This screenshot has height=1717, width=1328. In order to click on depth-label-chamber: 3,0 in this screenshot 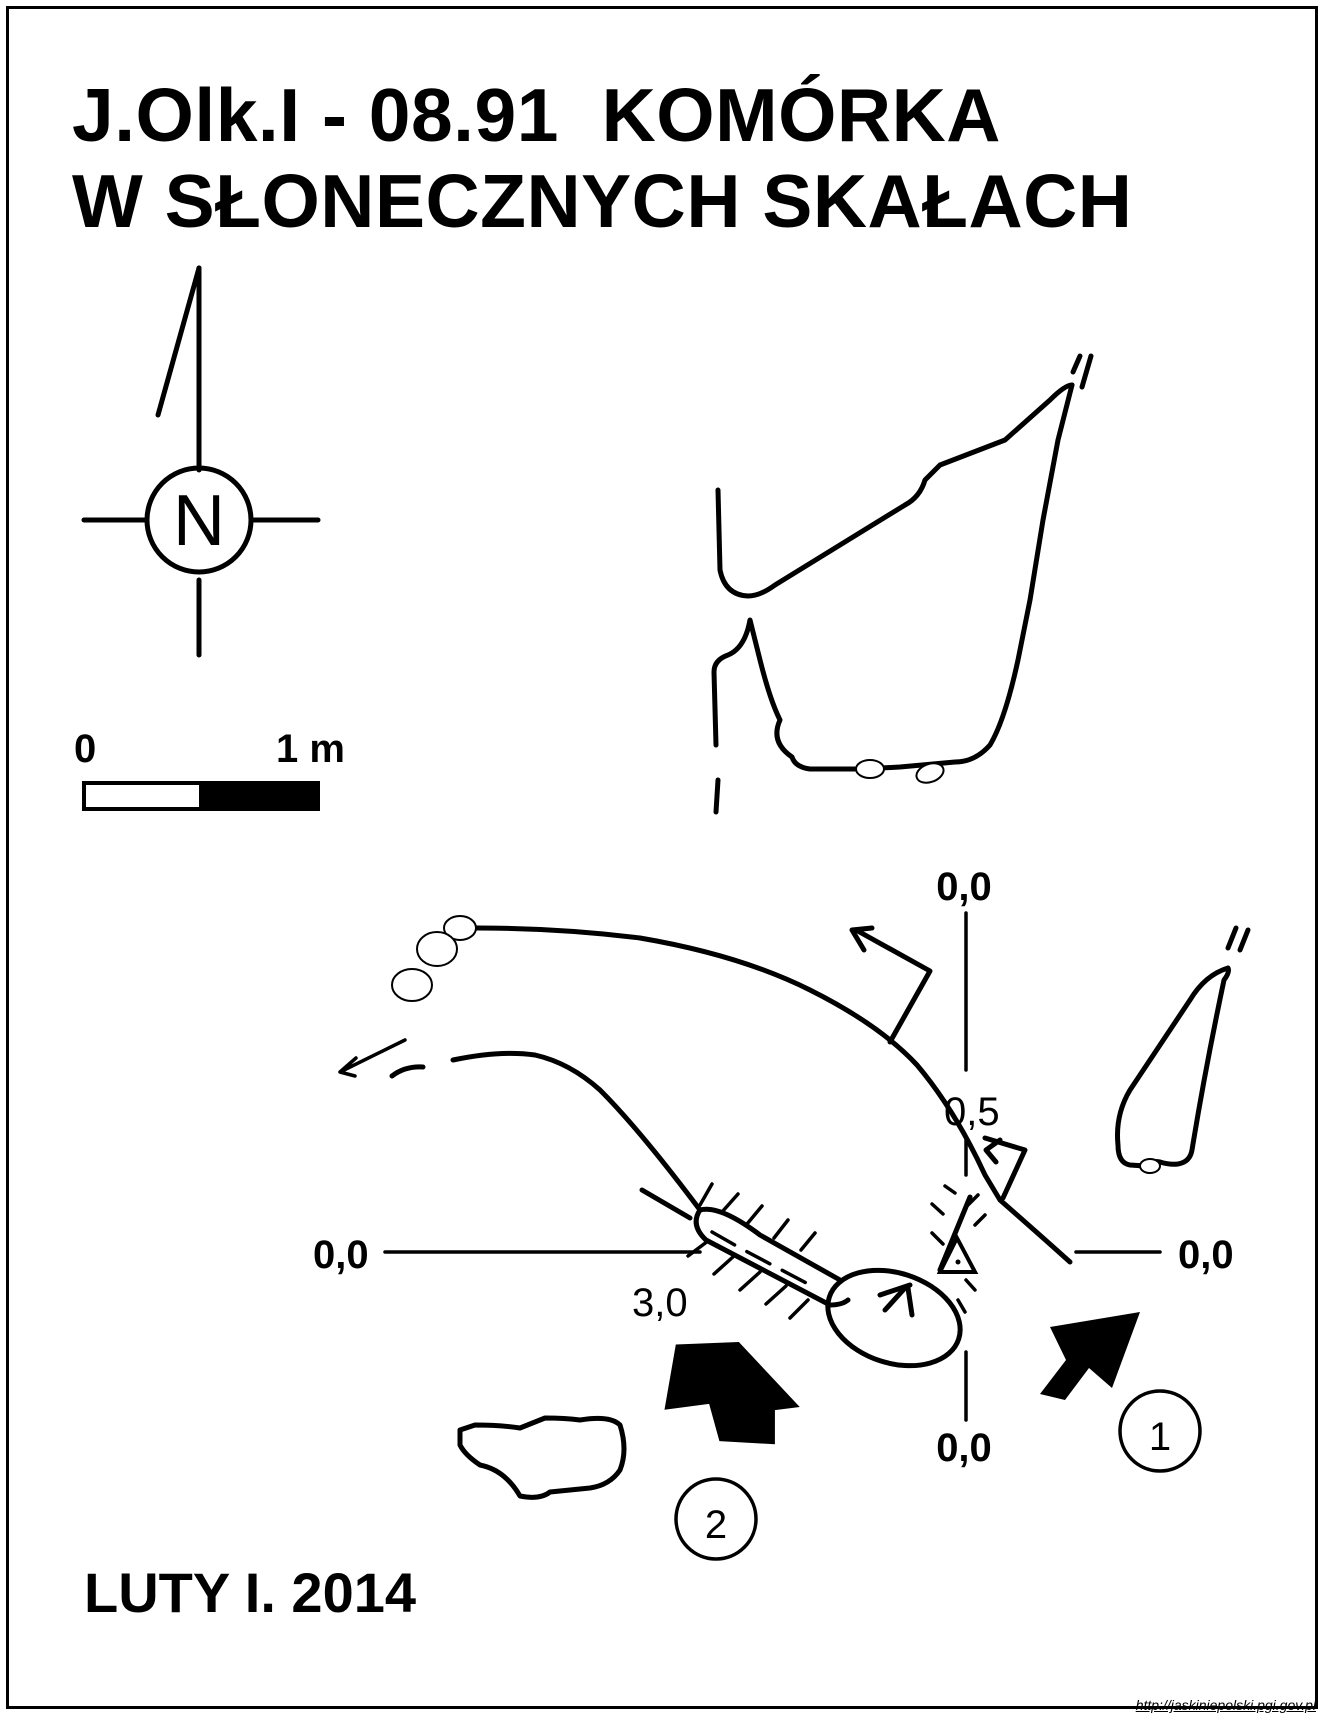, I will do `click(660, 1303)`.